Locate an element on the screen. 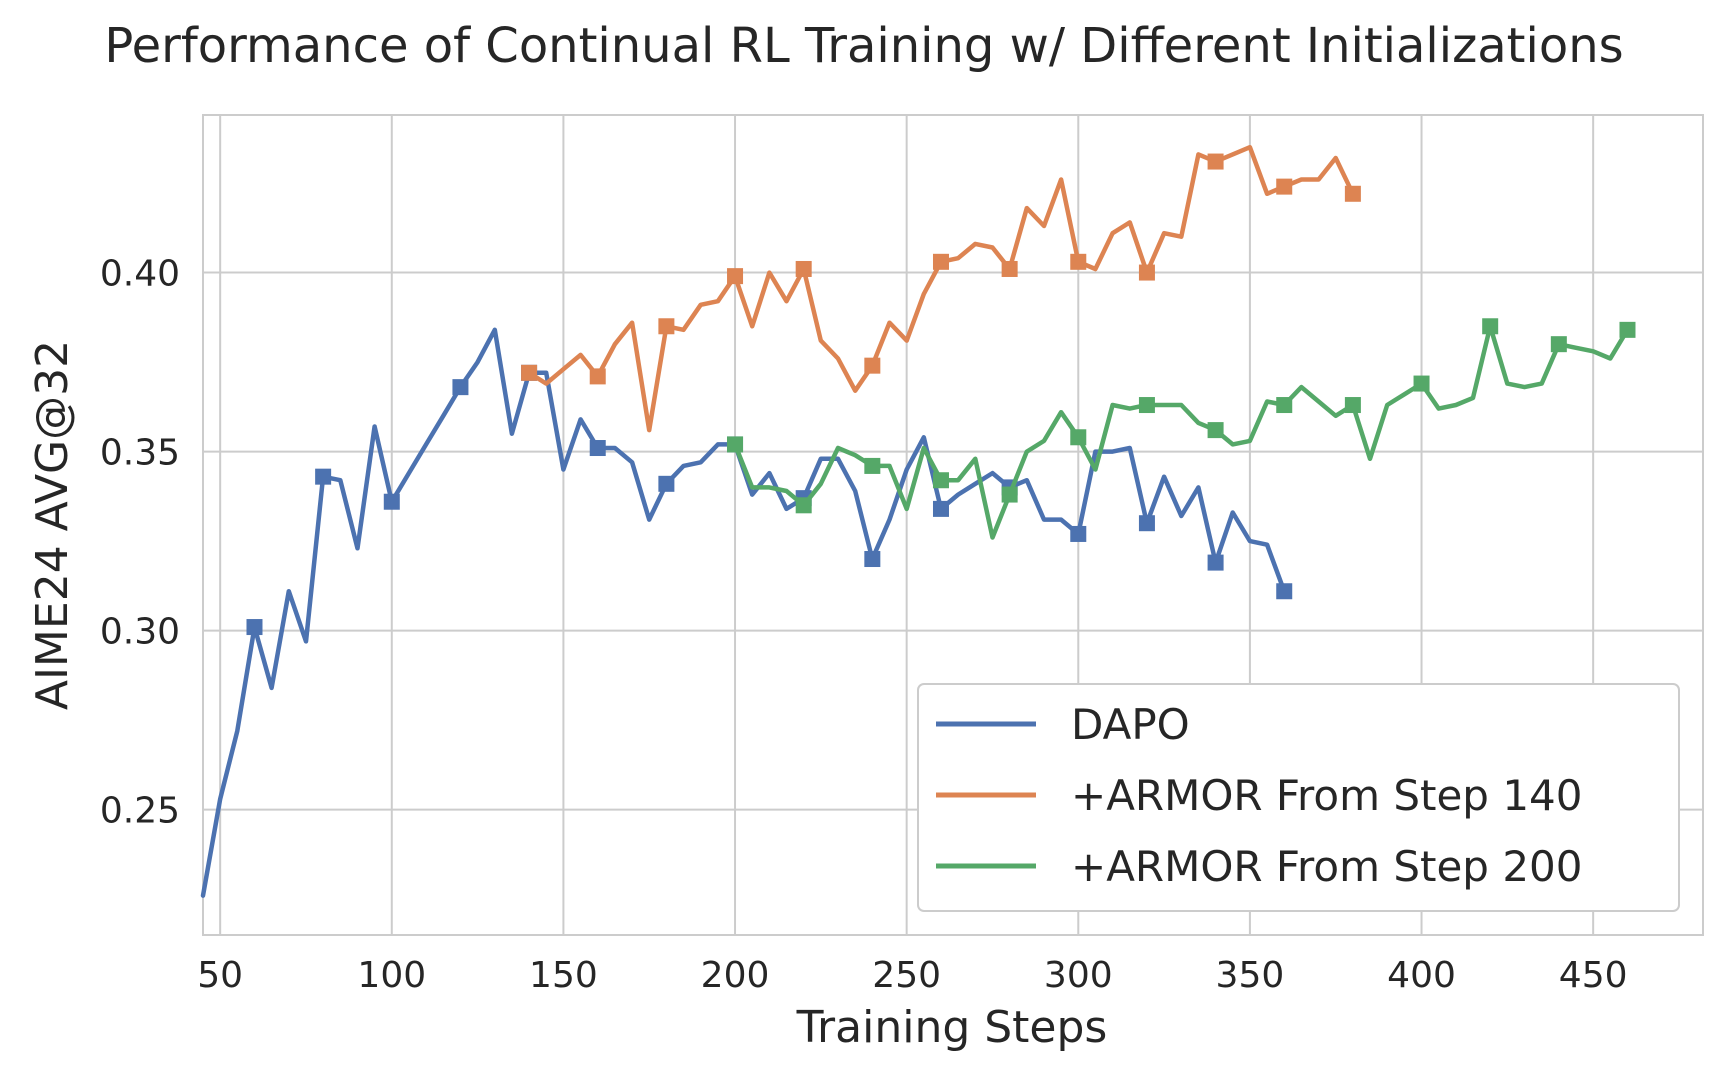 The width and height of the screenshot is (1728, 1080). x-tick-label: 450 is located at coordinates (1593, 975).